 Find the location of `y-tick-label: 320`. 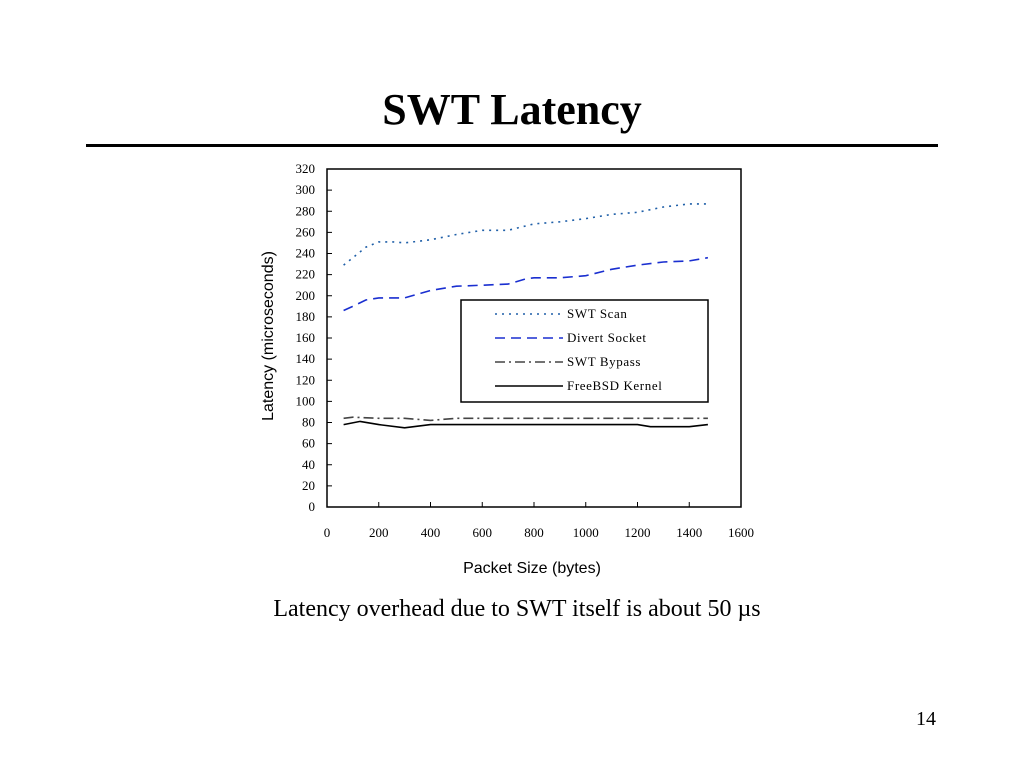

y-tick-label: 320 is located at coordinates (306, 168).